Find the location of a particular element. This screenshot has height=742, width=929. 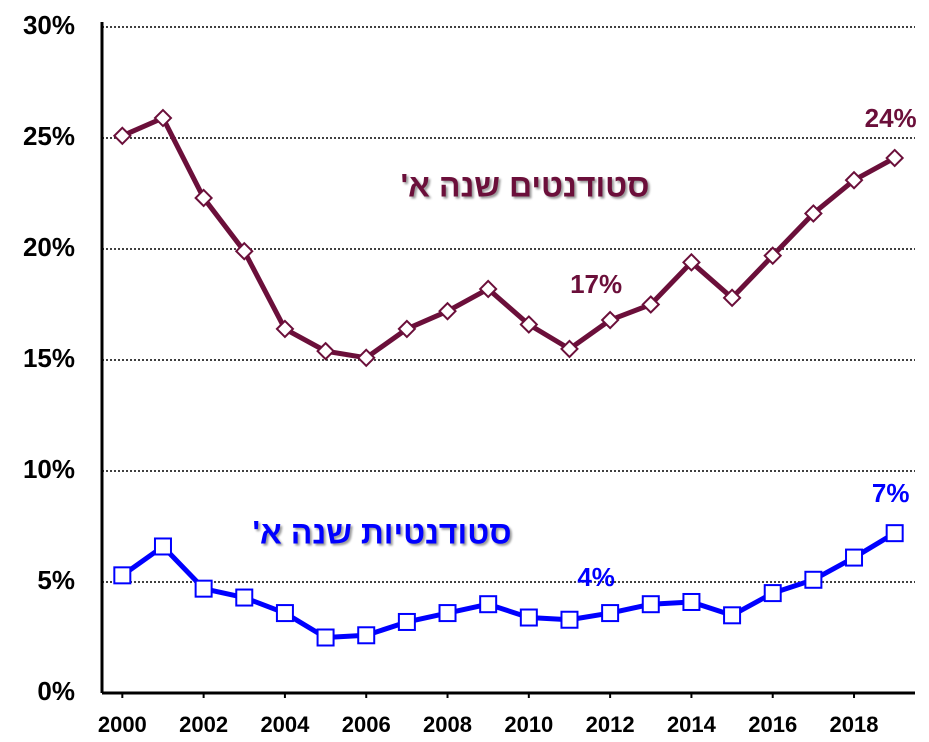

x-tick-label: 2018 is located at coordinates (854, 724).